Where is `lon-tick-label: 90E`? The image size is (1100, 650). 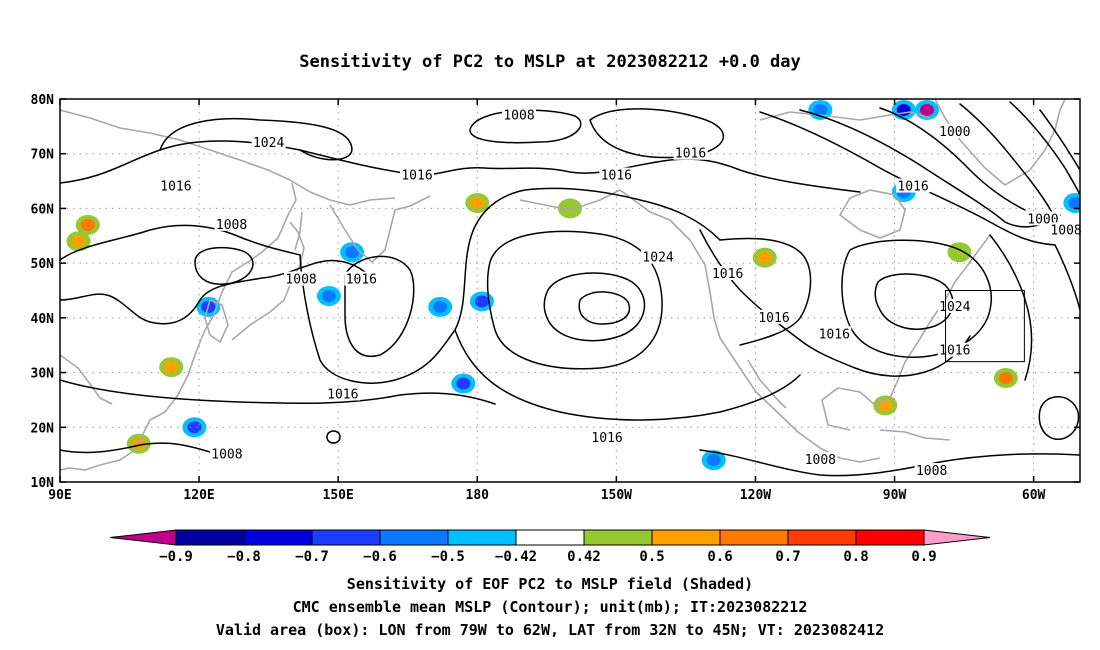 lon-tick-label: 90E is located at coordinates (59, 495).